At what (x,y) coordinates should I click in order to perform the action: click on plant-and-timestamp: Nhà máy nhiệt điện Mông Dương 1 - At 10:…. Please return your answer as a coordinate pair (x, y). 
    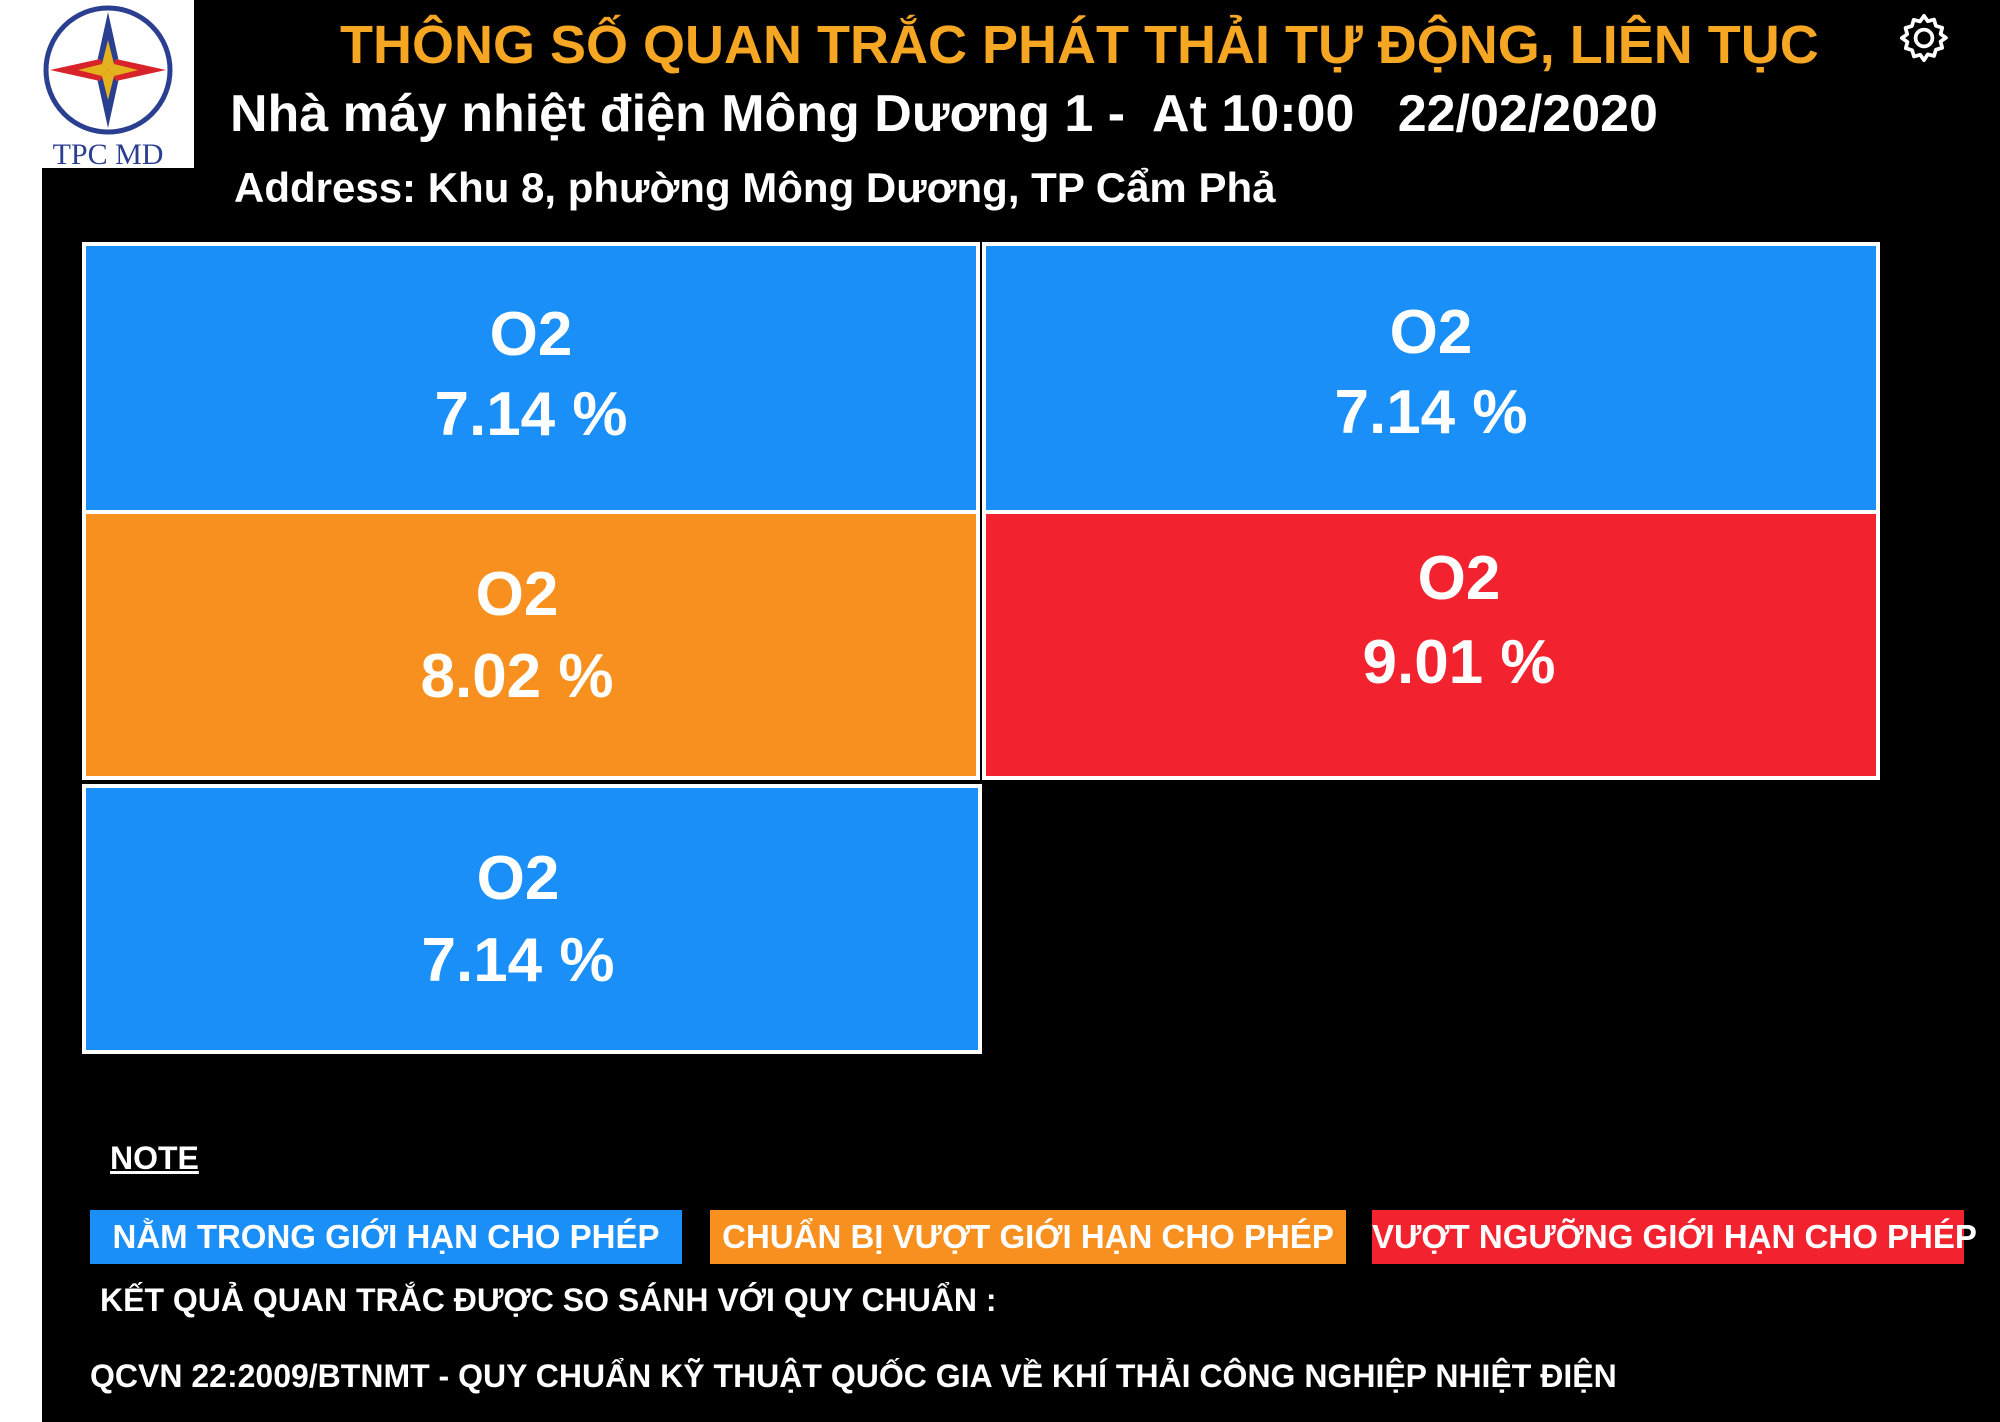
    Looking at the image, I should click on (944, 114).